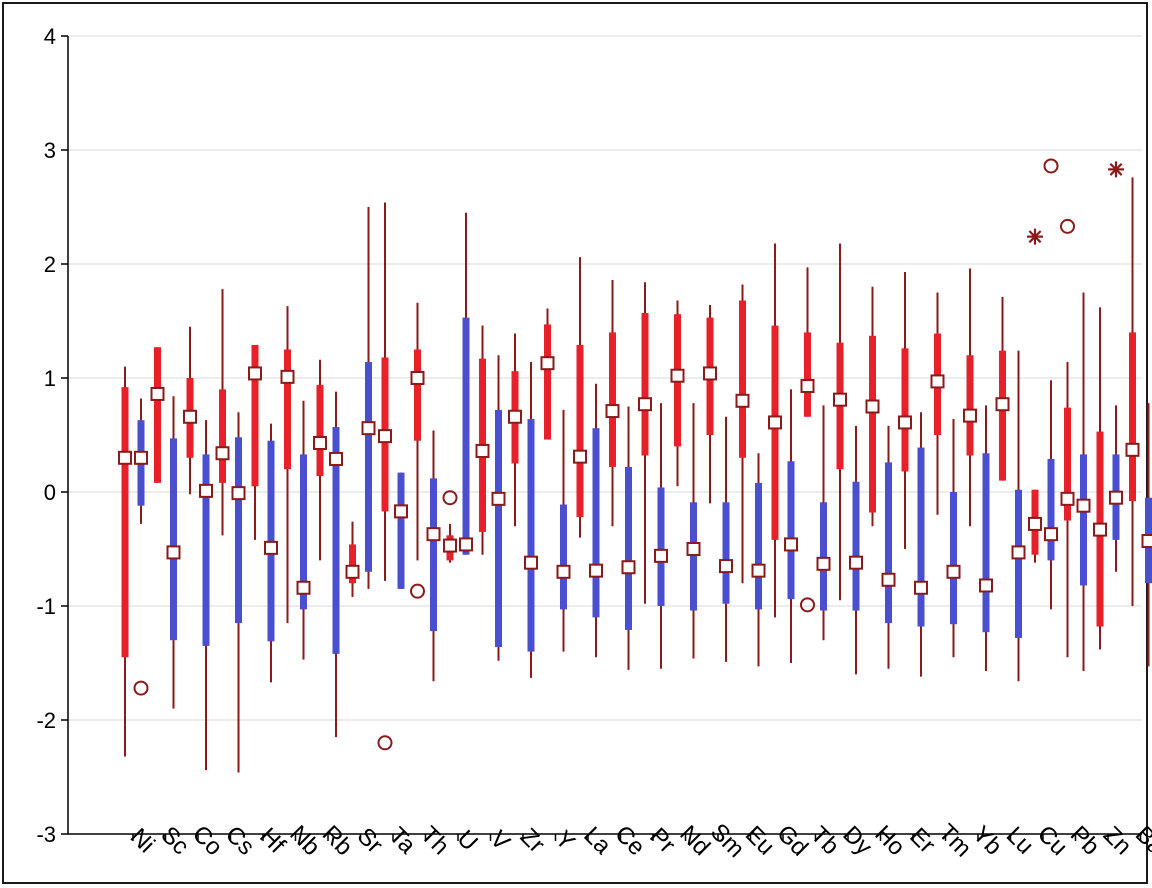  Describe the element at coordinates (434, 840) in the screenshot. I see `x-tick-label: Th` at that location.